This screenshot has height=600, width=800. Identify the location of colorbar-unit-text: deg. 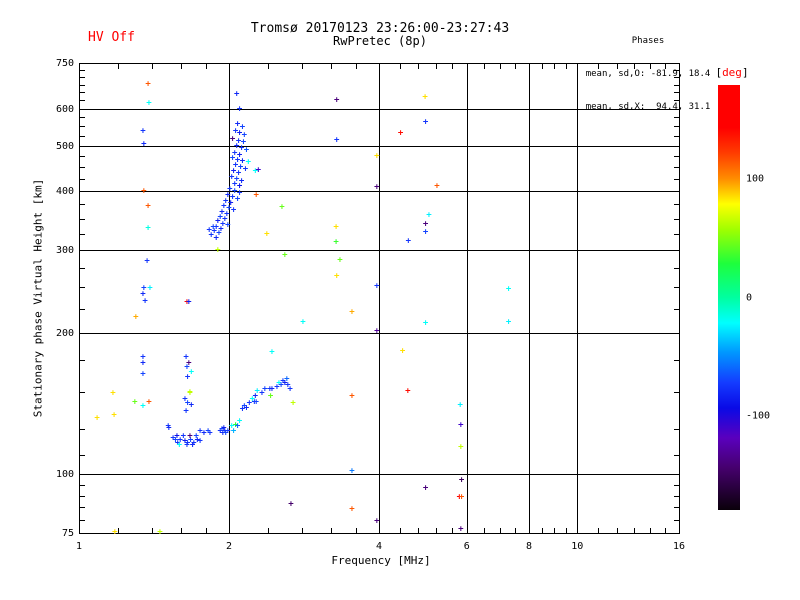
(732, 72).